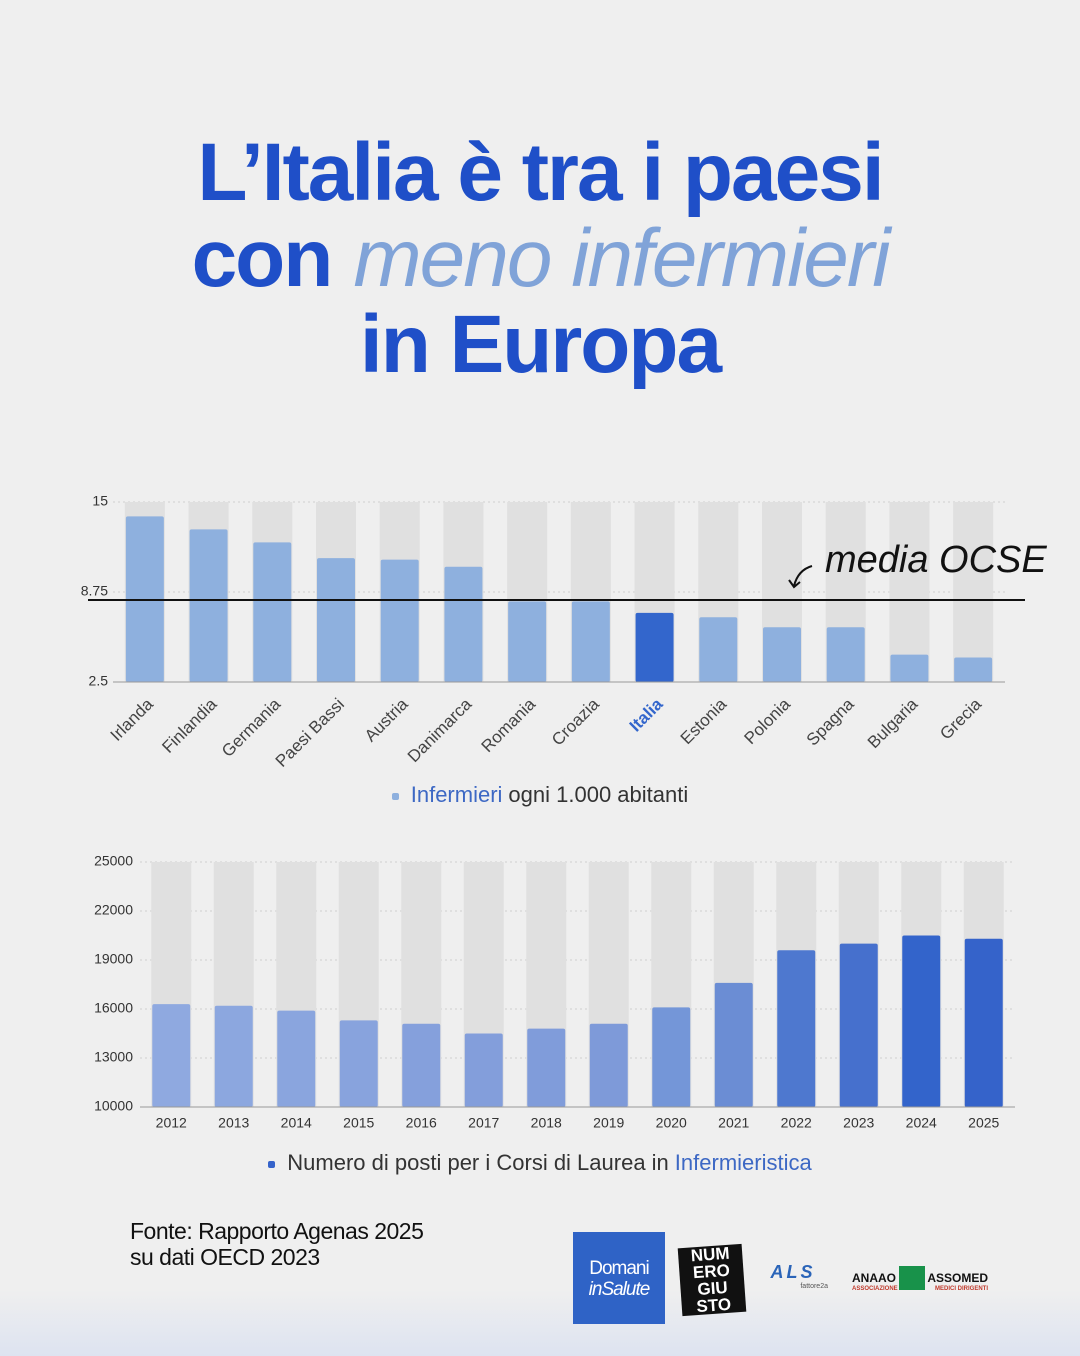 Image resolution: width=1080 pixels, height=1356 pixels. What do you see at coordinates (796, 1123) in the screenshot?
I see `x-tick-label: 2022` at bounding box center [796, 1123].